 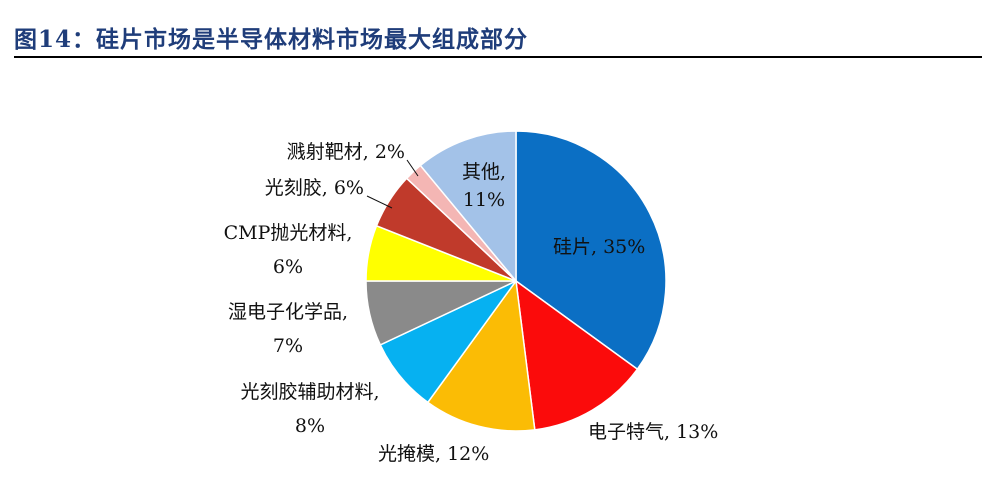 I want to click on slice-label-2: 电子特气, 13%, so click(x=653, y=432).